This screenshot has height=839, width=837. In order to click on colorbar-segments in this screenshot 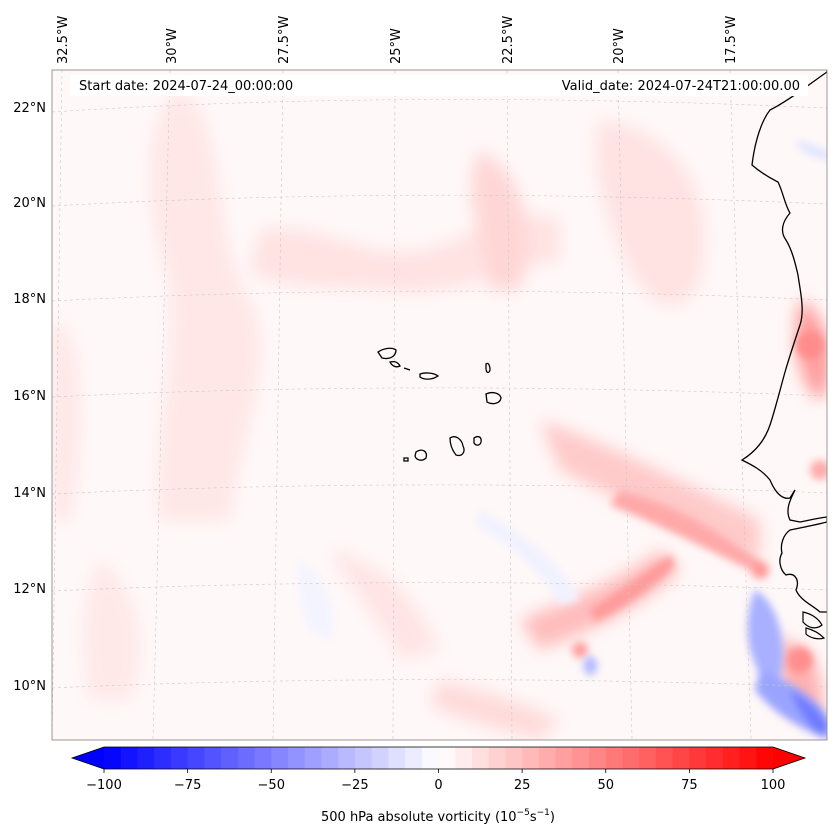, I will do `click(438, 758)`.